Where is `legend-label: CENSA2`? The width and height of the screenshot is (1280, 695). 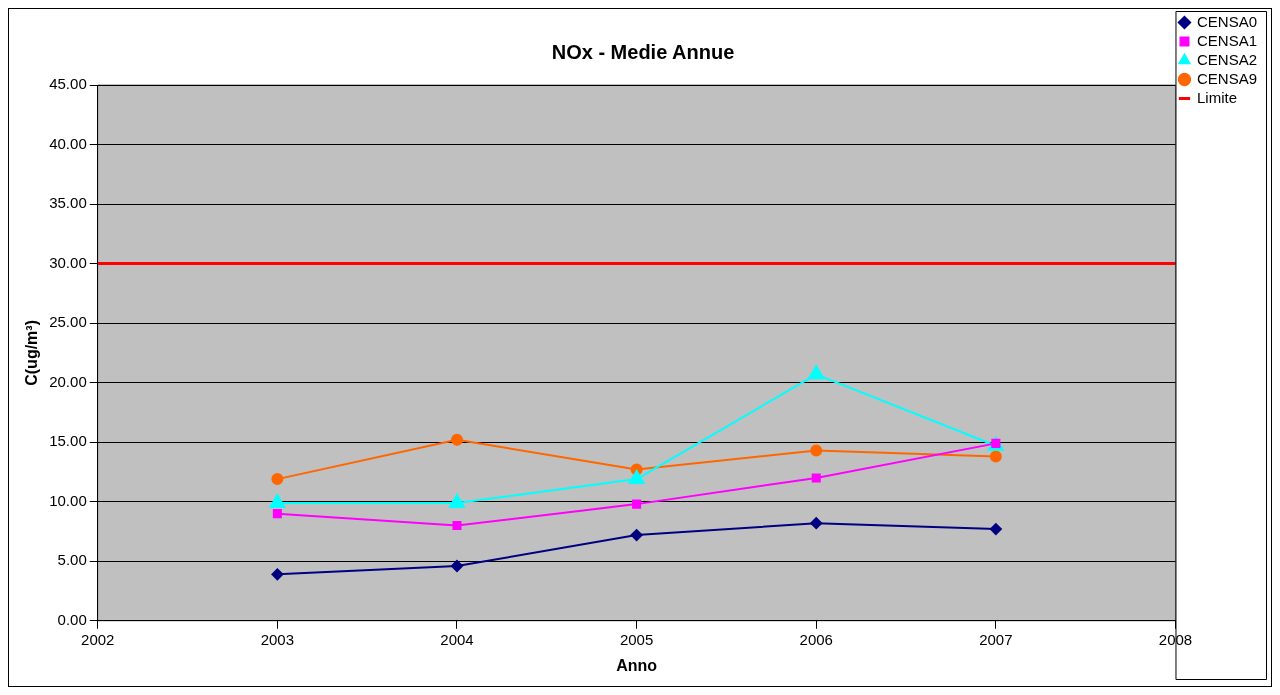
legend-label: CENSA2 is located at coordinates (1227, 59).